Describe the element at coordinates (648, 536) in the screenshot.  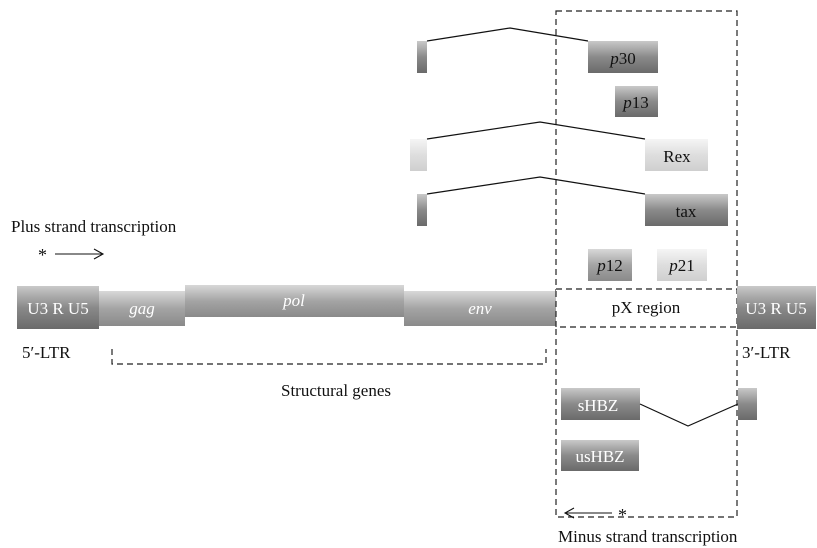
I see `minus-strand-label: Minus strand transcription` at that location.